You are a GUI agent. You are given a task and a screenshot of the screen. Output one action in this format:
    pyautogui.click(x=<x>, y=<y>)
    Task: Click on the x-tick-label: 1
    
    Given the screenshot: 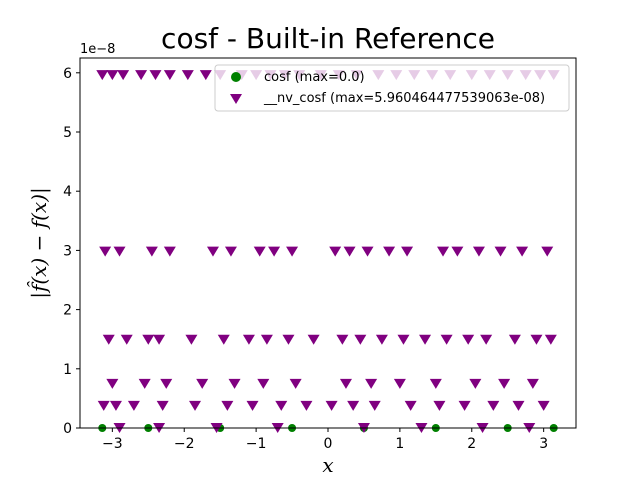 What is the action you would take?
    pyautogui.click(x=399, y=444)
    